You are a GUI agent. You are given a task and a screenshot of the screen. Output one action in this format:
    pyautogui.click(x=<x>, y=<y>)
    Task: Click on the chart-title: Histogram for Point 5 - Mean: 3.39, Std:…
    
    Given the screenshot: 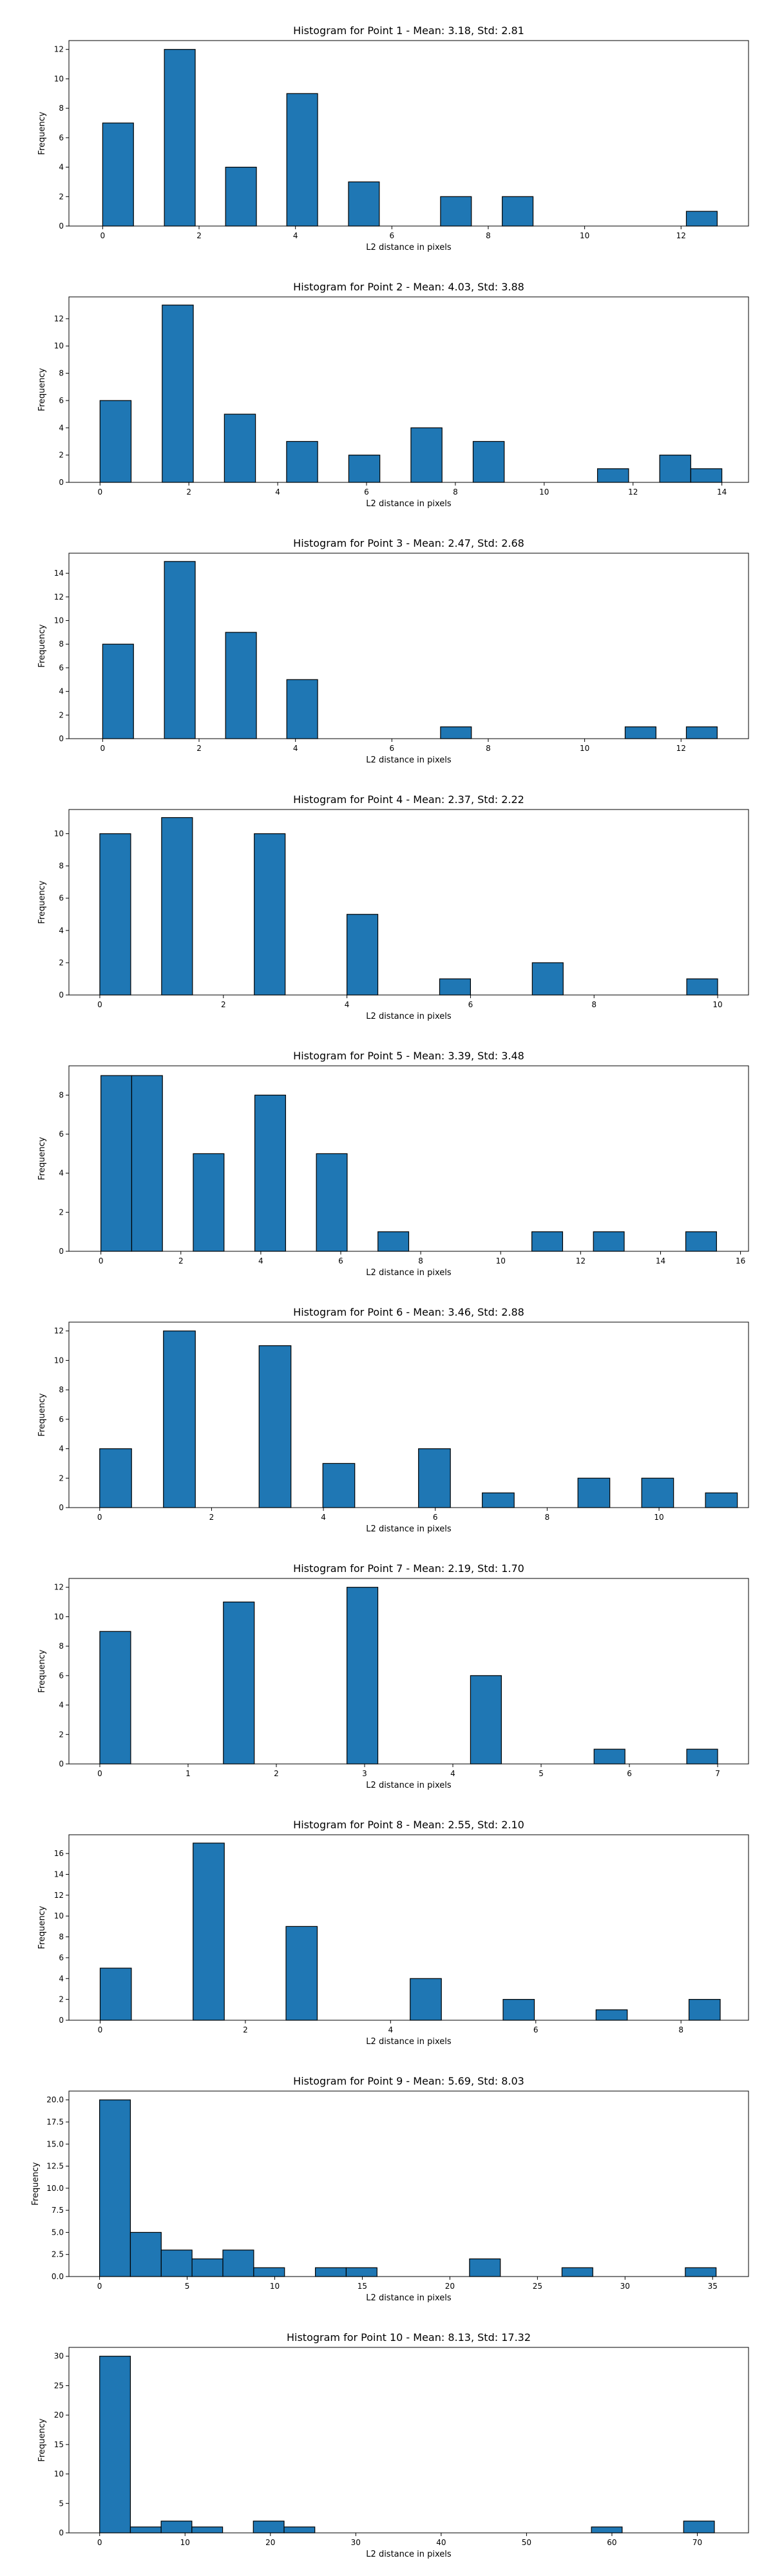 What is the action you would take?
    pyautogui.click(x=408, y=1056)
    